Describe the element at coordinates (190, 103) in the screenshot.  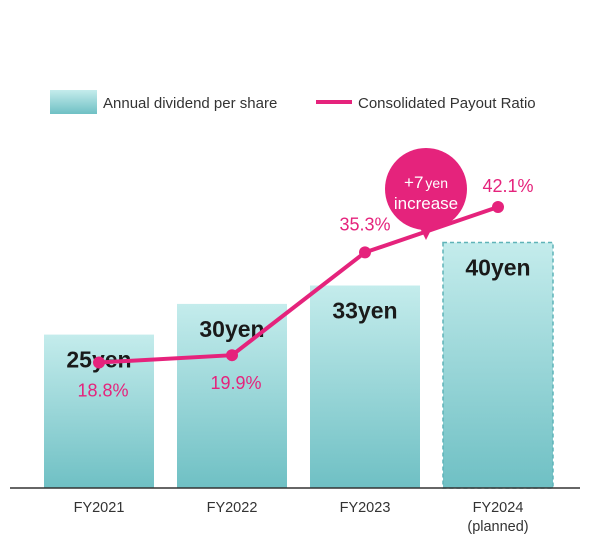
I see `legend-bar-label: Annual dividend per share` at that location.